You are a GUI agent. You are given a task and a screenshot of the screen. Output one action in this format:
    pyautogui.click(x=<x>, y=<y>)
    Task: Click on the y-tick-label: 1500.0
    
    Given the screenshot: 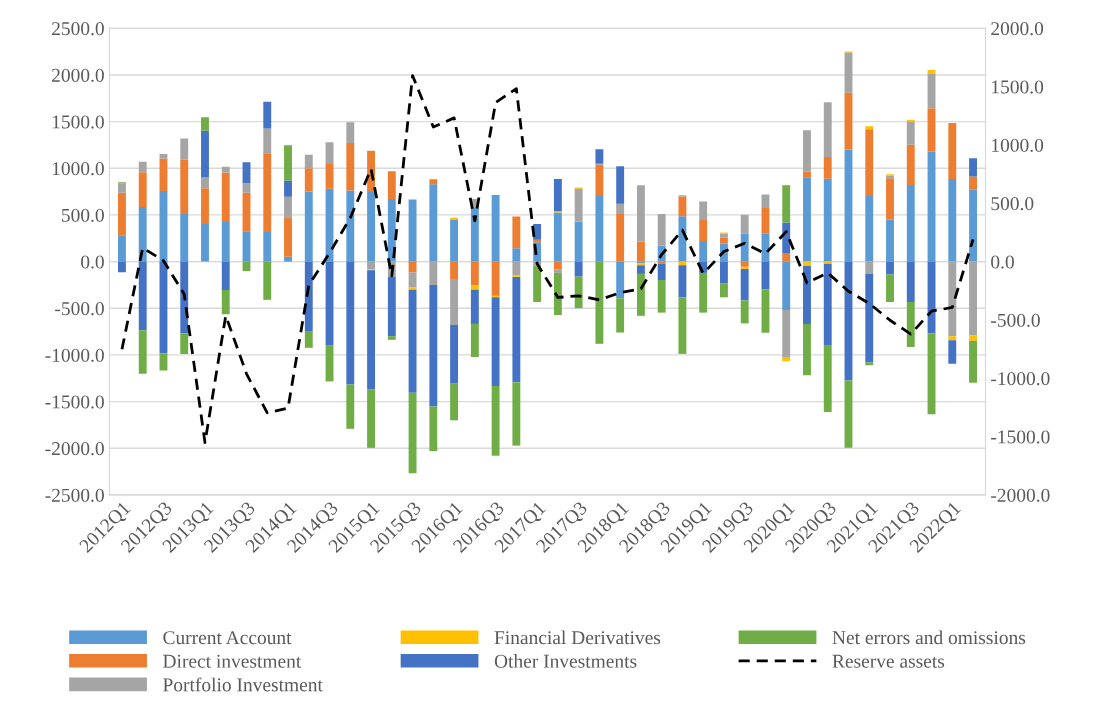 What is the action you would take?
    pyautogui.click(x=78, y=122)
    